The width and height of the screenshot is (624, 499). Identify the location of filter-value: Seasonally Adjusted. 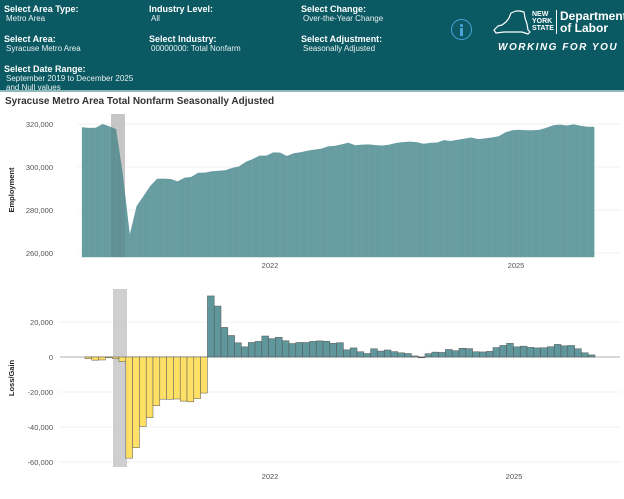
(339, 48).